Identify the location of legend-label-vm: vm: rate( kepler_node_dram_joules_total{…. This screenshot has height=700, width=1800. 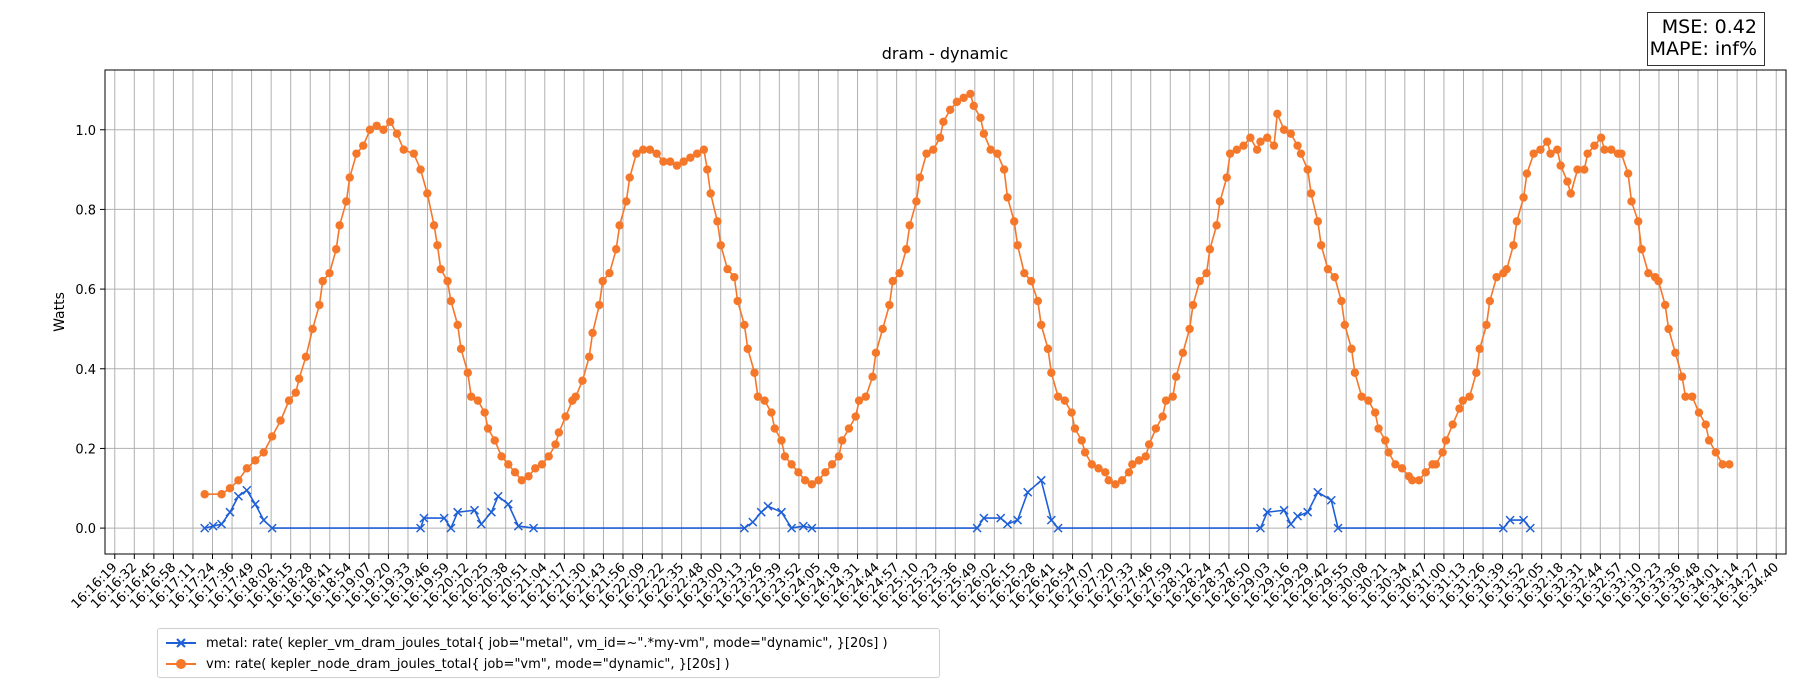
(468, 664).